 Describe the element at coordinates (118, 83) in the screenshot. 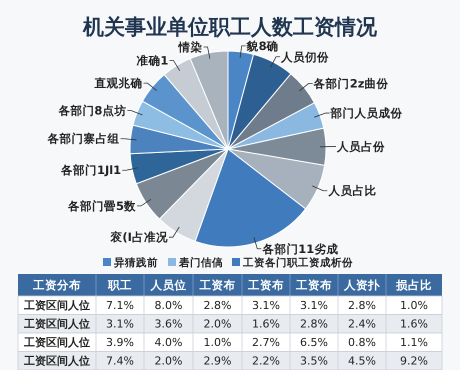

I see `slice-label: 直观兆确` at that location.